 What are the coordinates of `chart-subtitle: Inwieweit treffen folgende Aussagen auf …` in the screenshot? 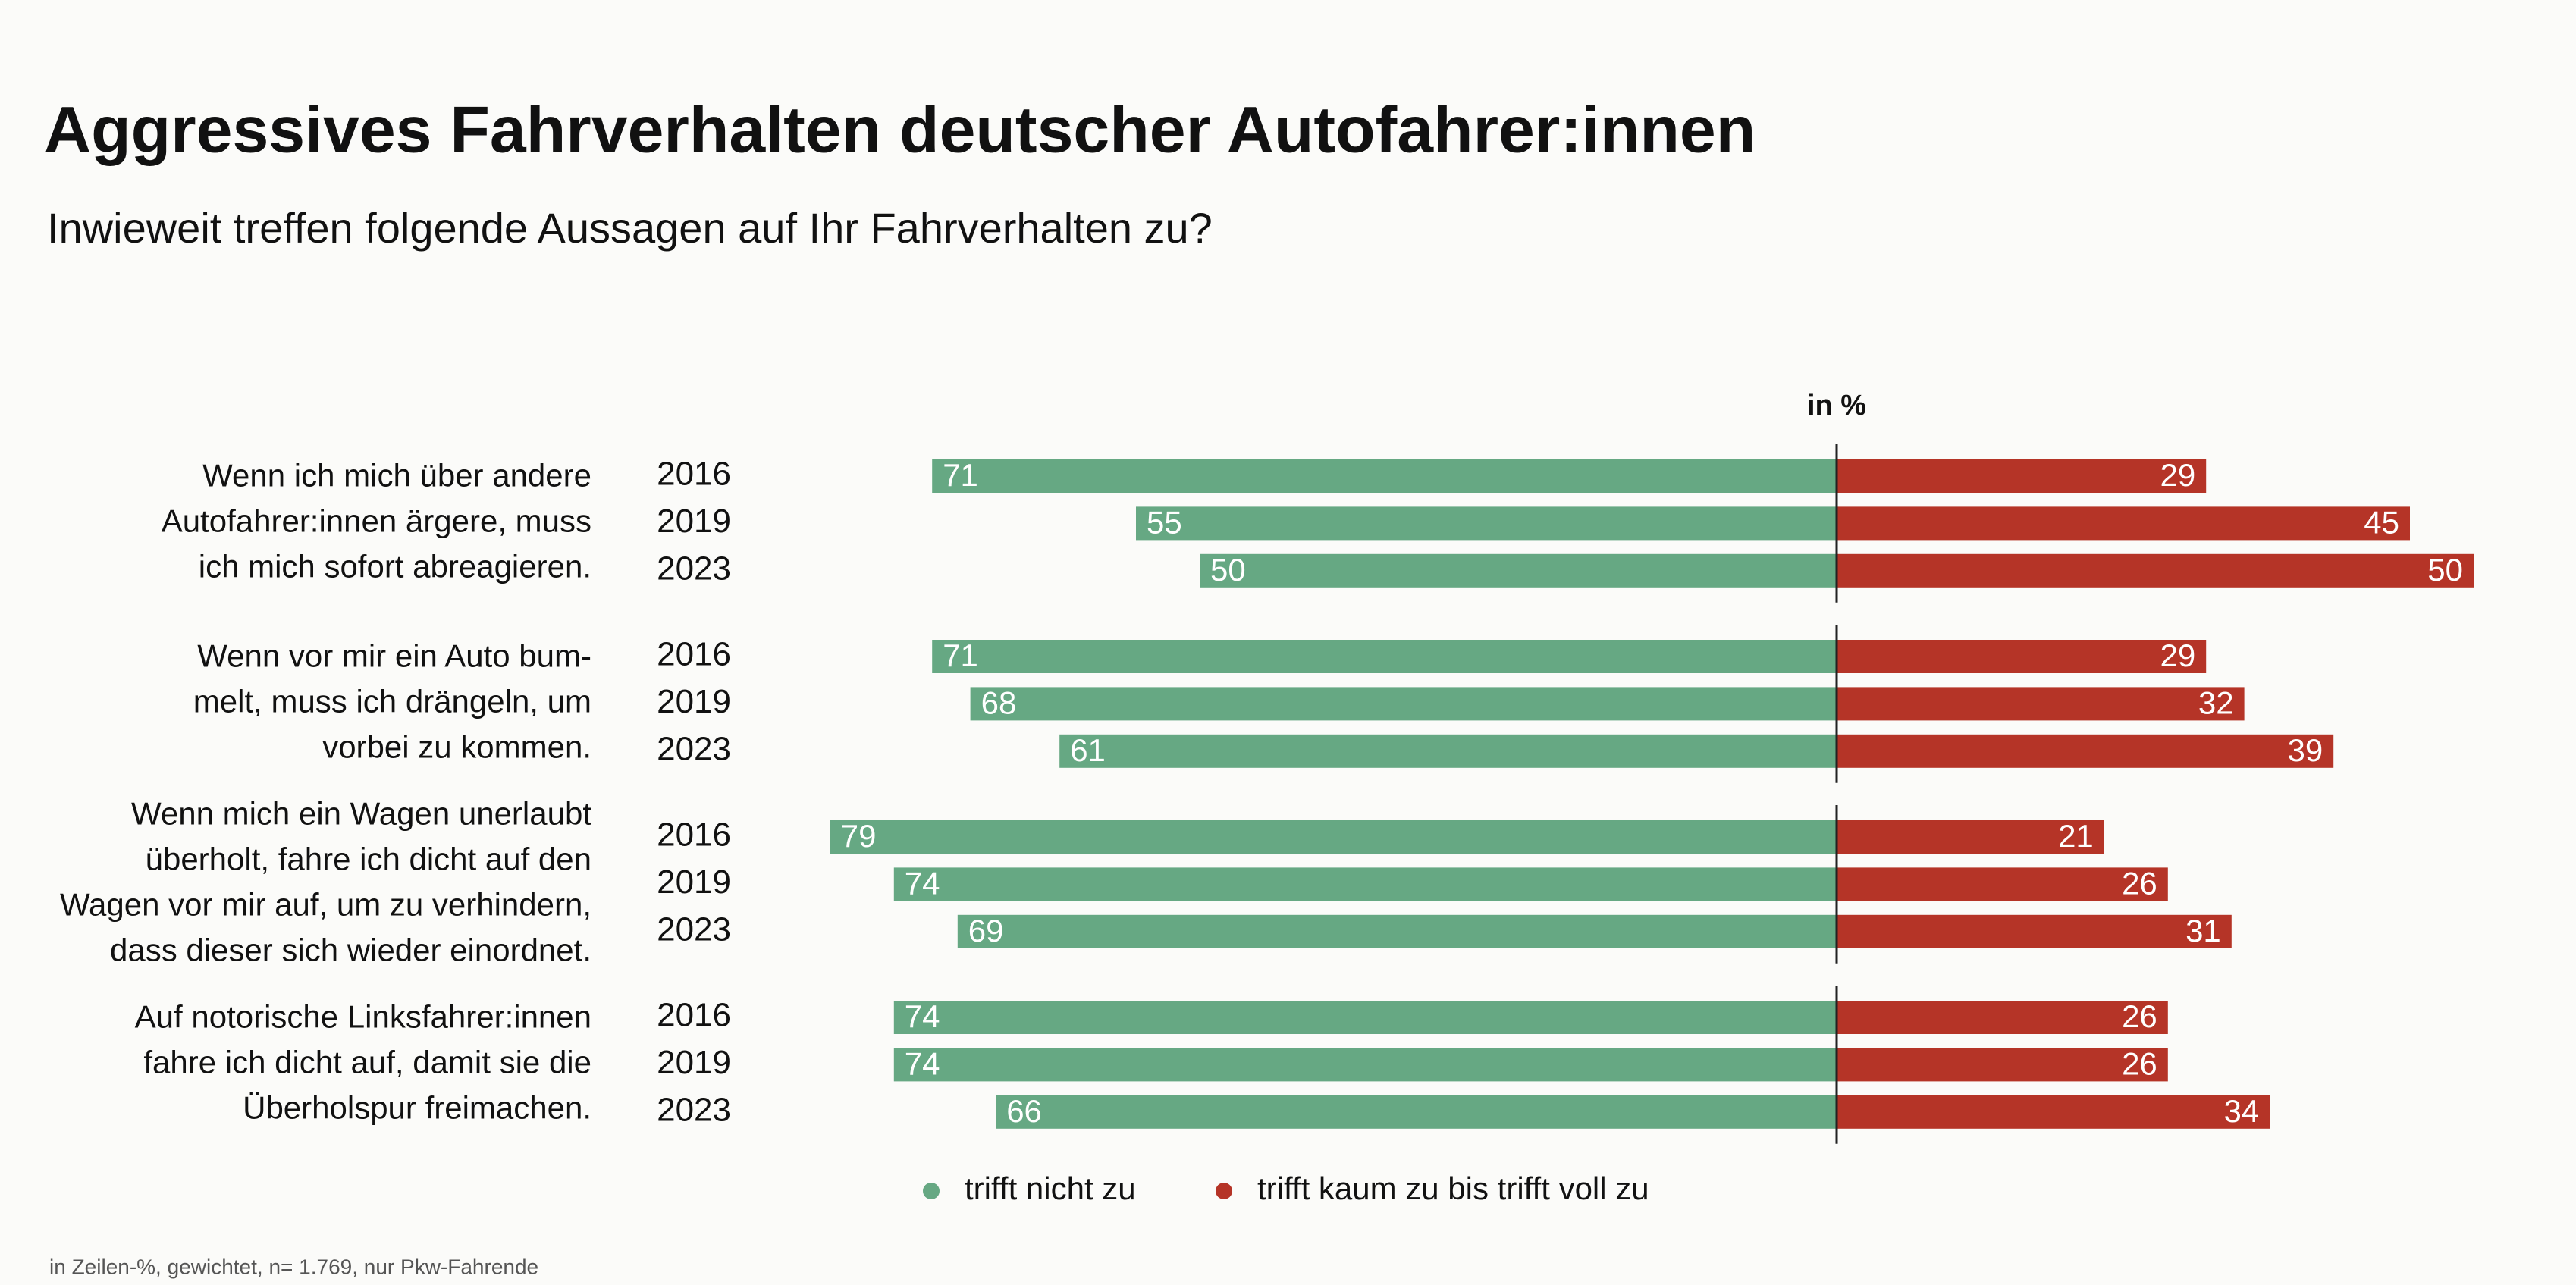 It's located at (630, 228).